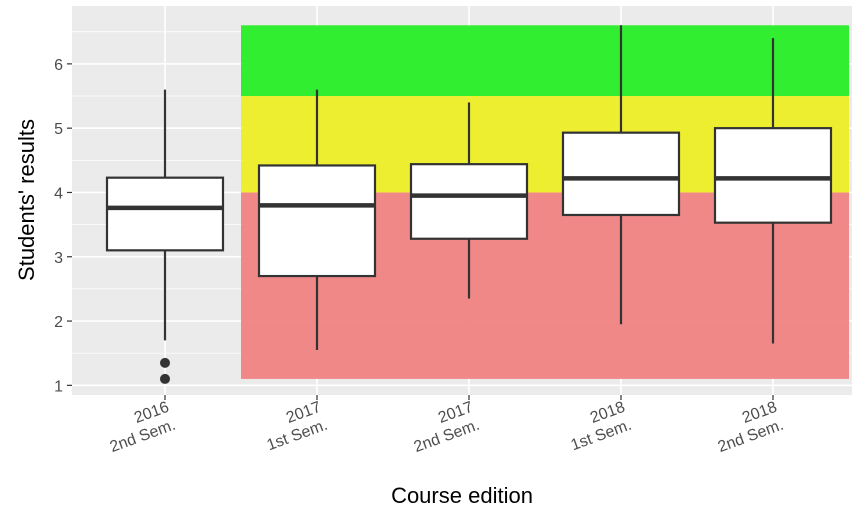 This screenshot has width=856, height=512. Describe the element at coordinates (462, 495) in the screenshot. I see `x-axis-title: Course edition` at that location.